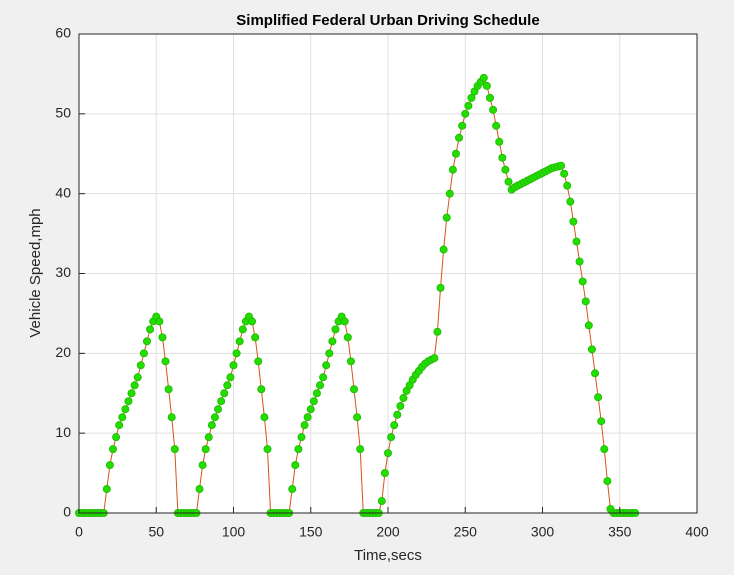 This screenshot has height=575, width=734. Describe the element at coordinates (63, 432) in the screenshot. I see `y-tick-label: 10` at that location.